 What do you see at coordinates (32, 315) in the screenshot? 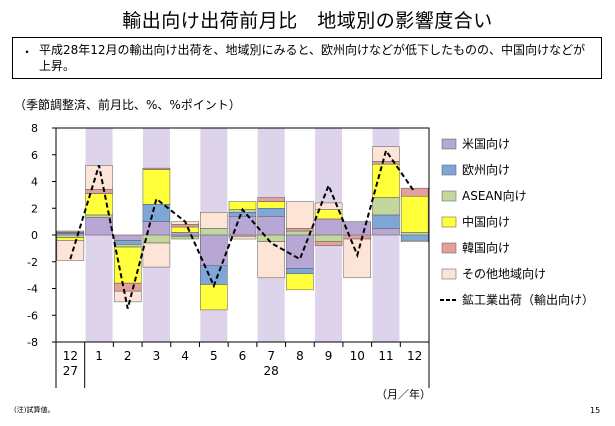
I see `y-tick-label: -6` at bounding box center [32, 315].